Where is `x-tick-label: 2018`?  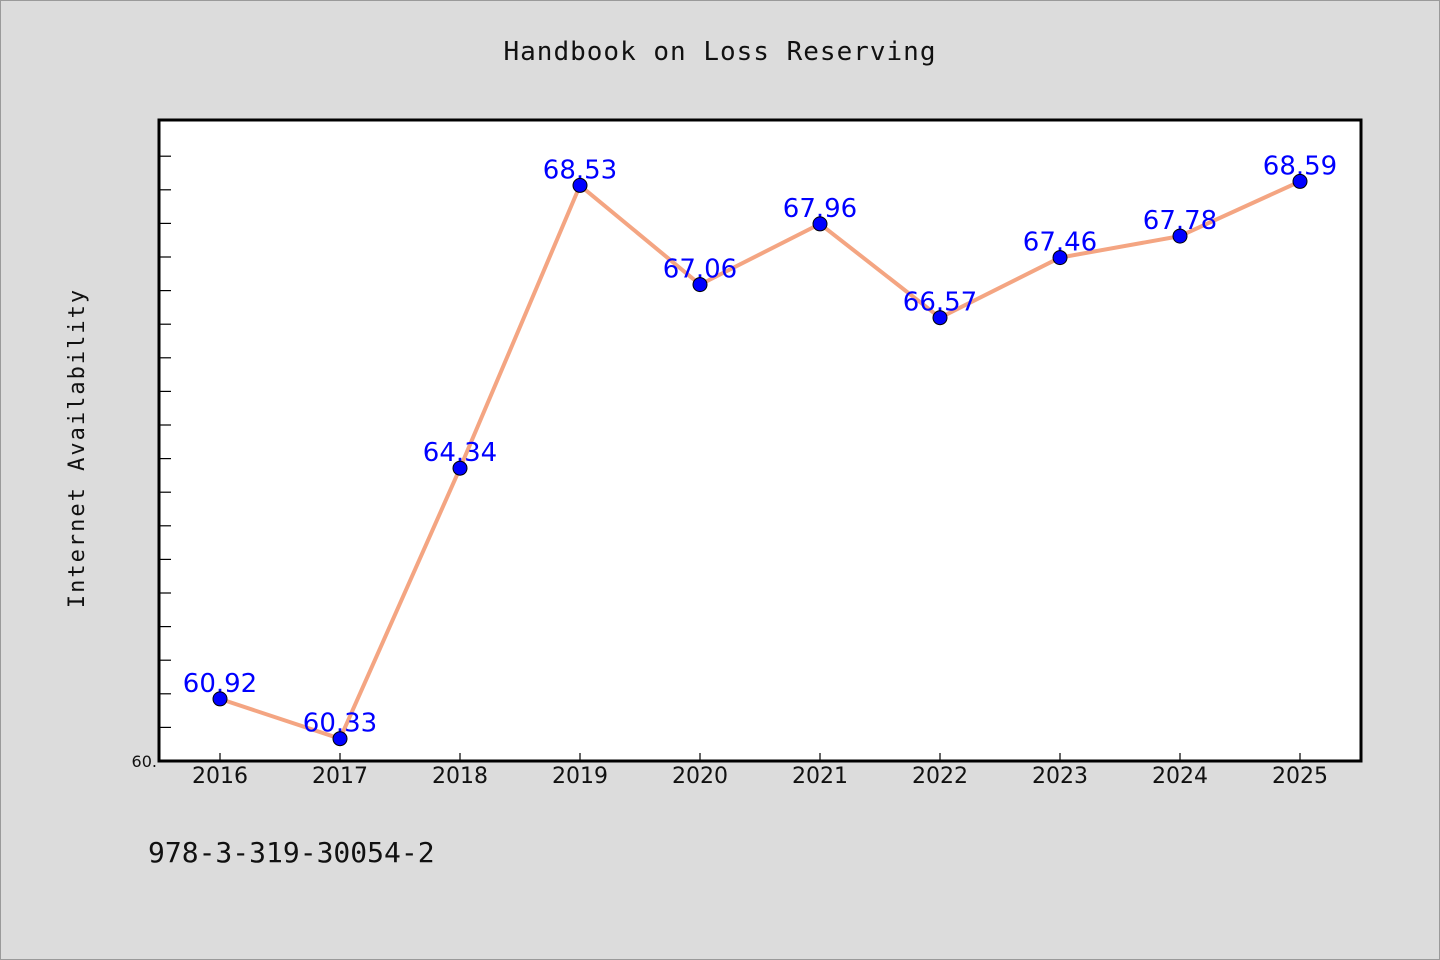 x-tick-label: 2018 is located at coordinates (460, 776).